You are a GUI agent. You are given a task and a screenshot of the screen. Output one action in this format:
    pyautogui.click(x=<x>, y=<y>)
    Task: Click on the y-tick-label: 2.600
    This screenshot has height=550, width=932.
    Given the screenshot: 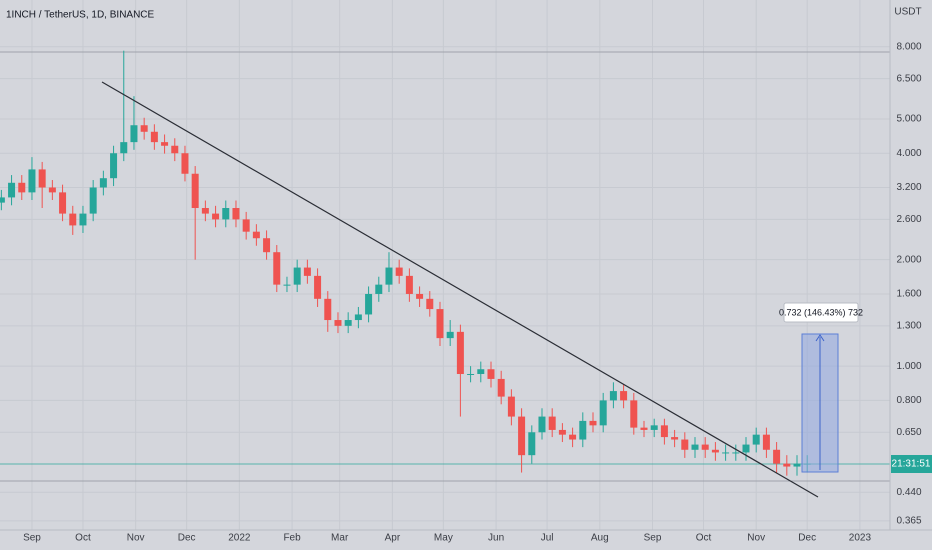 What is the action you would take?
    pyautogui.click(x=908, y=219)
    